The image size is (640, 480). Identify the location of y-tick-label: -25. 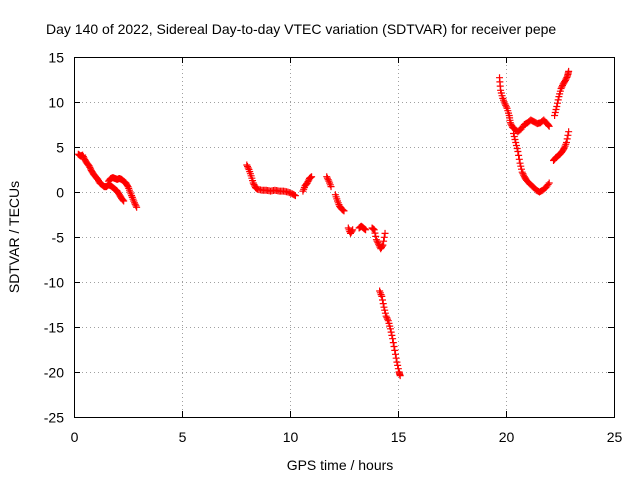
(54, 418).